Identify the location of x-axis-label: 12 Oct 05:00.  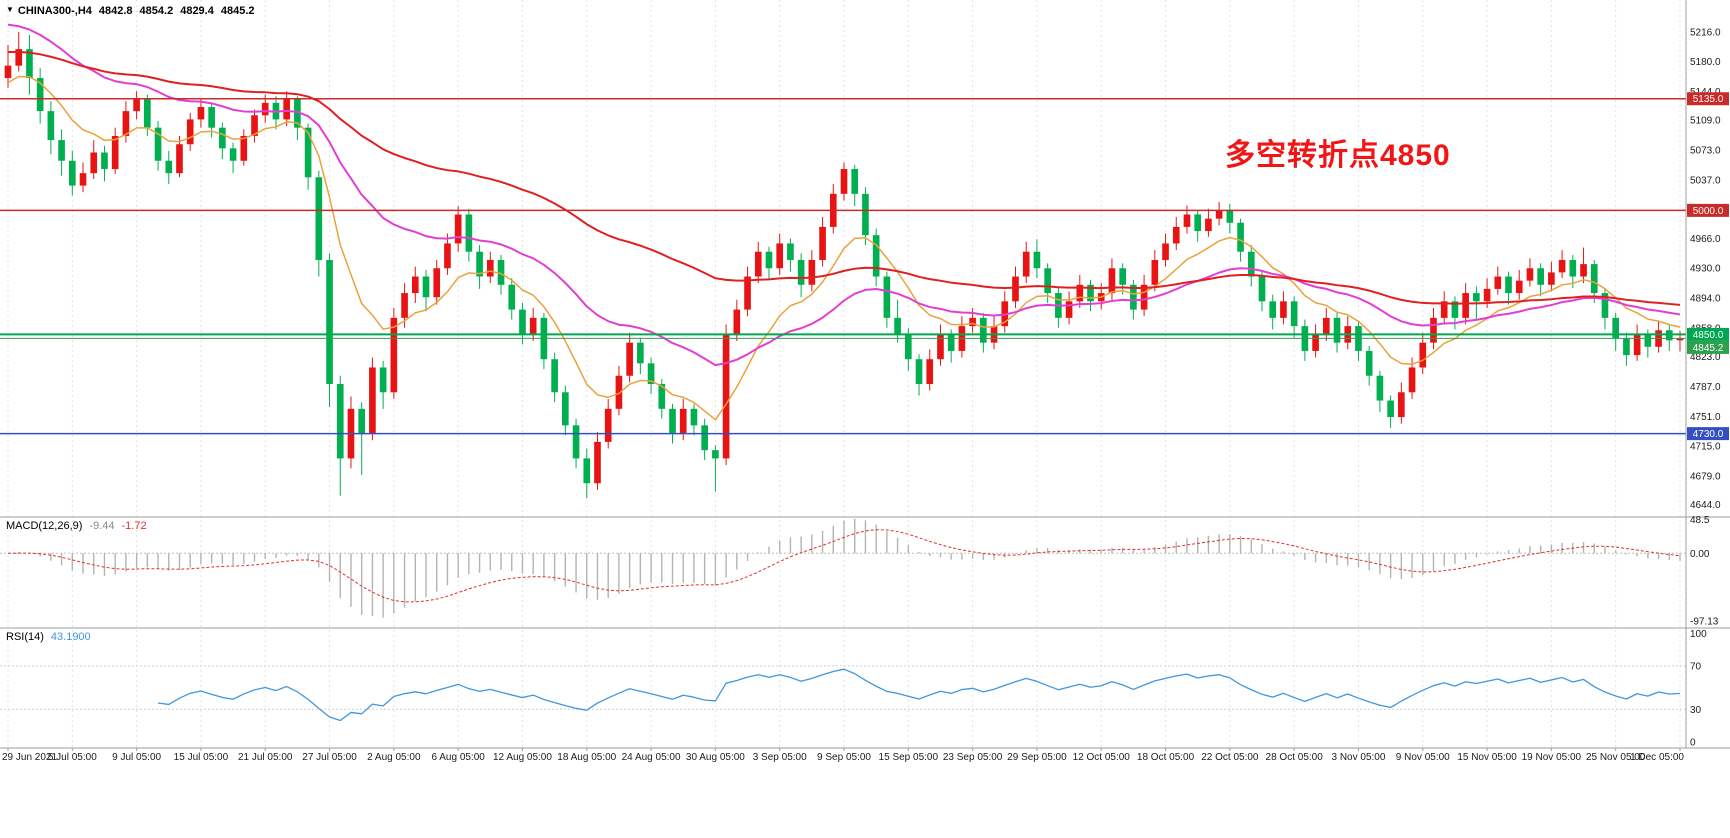
(1102, 757).